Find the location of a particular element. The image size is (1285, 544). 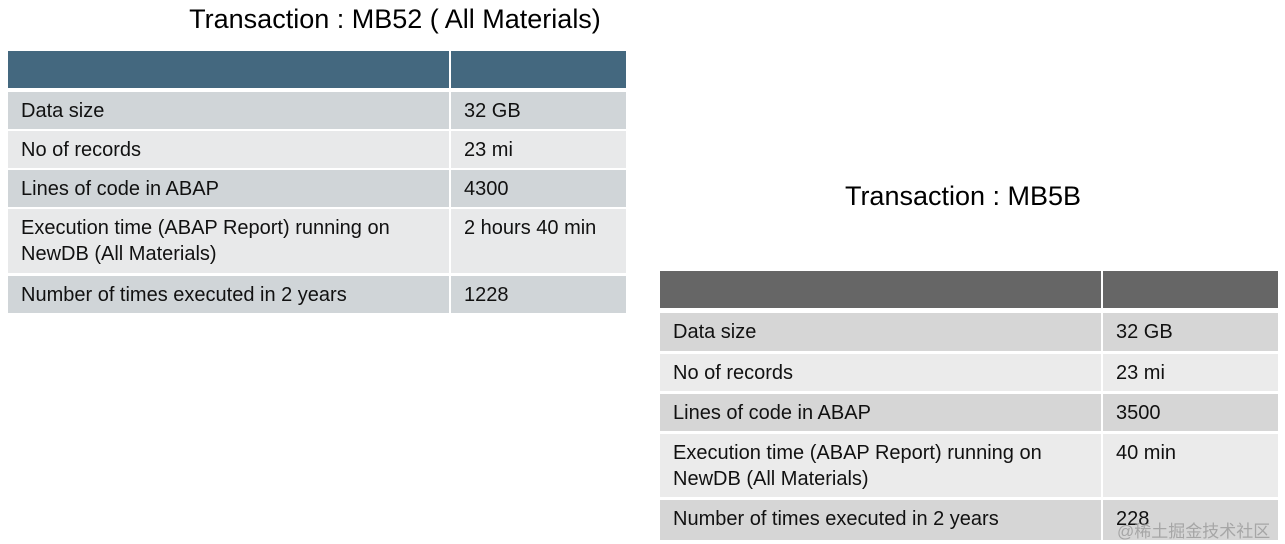

row-value: 3500 is located at coordinates (1190, 412).